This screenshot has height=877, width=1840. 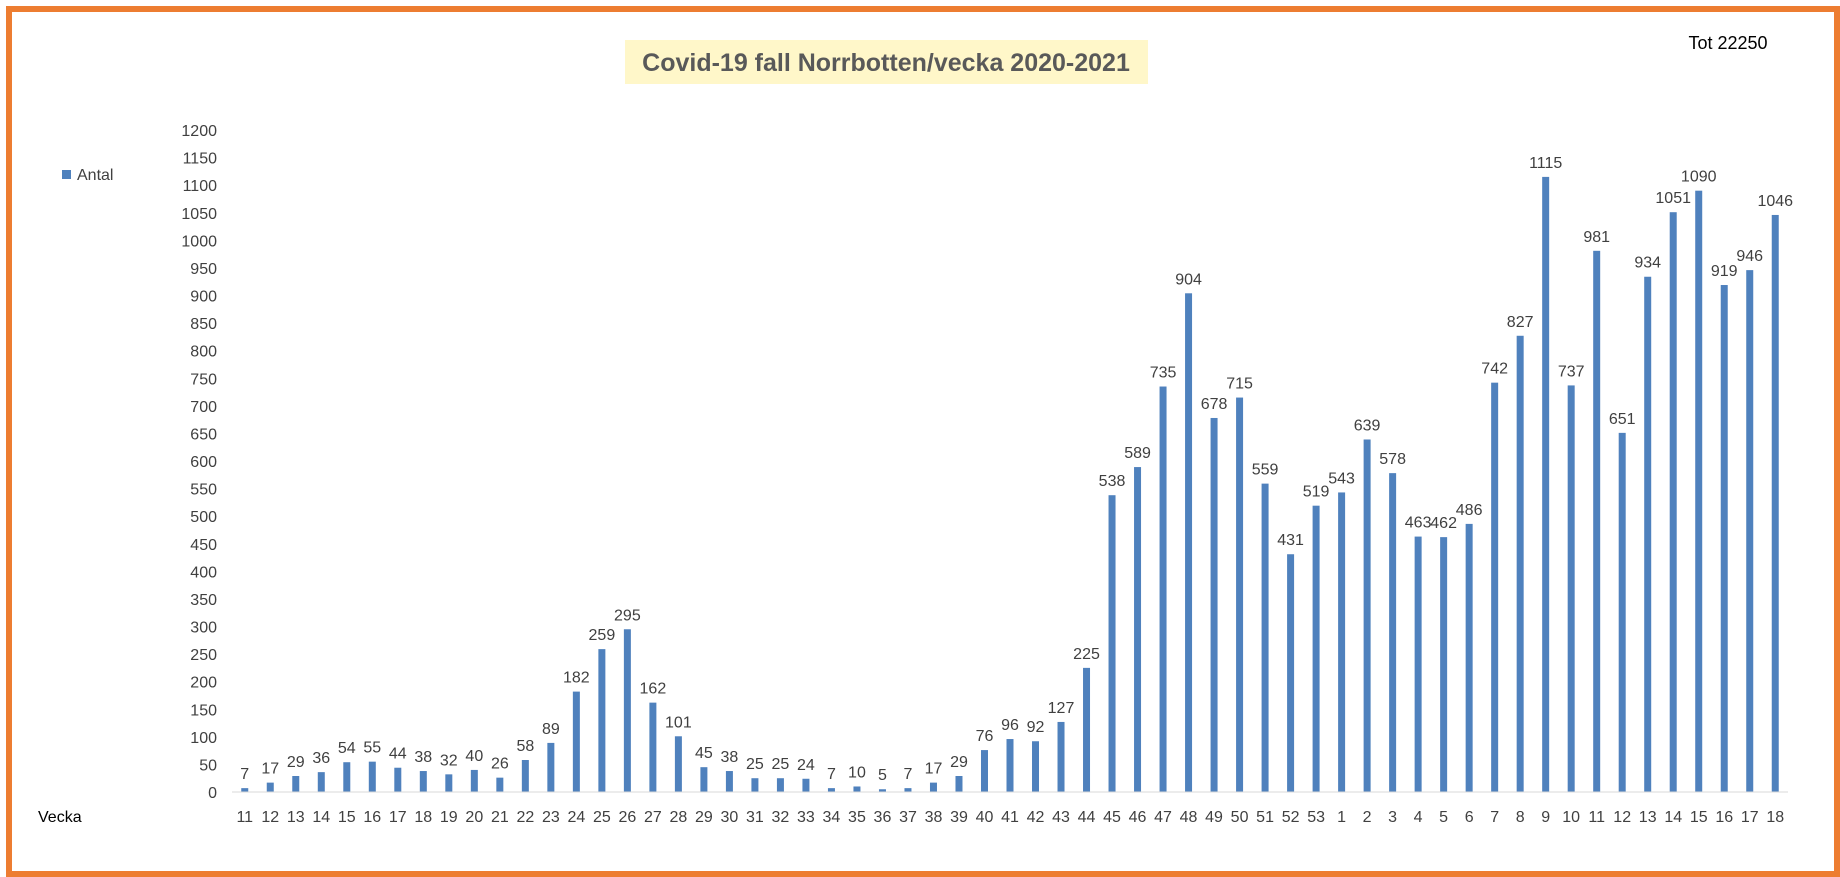 I want to click on y-tick-label: 800, so click(x=203, y=352).